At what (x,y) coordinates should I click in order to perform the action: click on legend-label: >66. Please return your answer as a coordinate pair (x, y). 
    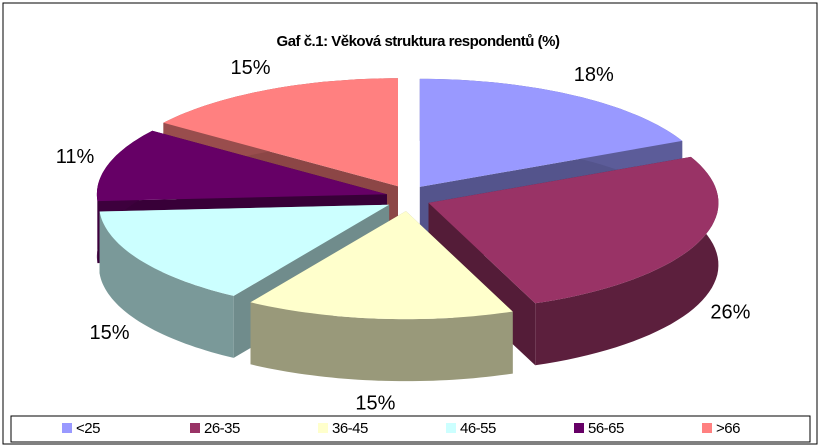
    Looking at the image, I should click on (728, 428).